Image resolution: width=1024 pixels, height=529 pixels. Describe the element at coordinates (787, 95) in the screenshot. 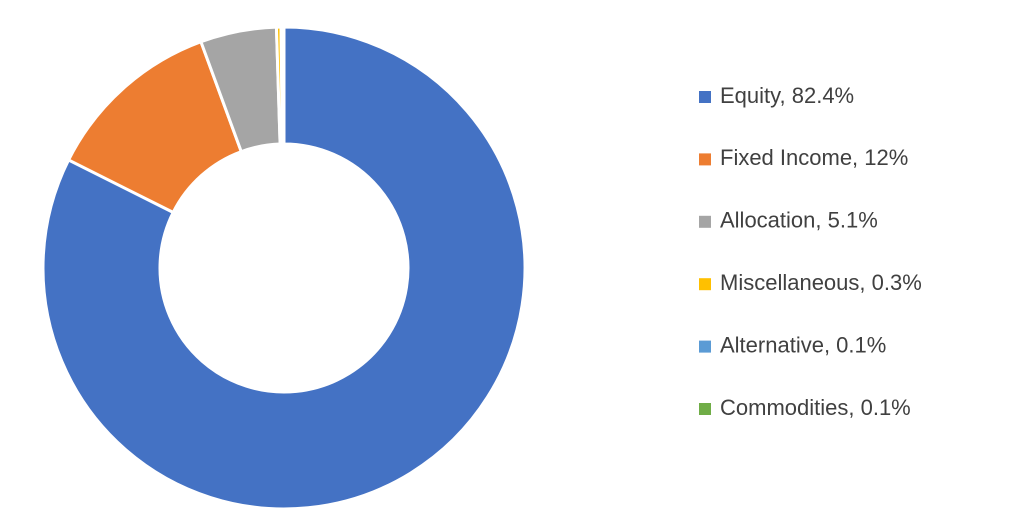

I see `legend-label: Equity, 82.4%` at that location.